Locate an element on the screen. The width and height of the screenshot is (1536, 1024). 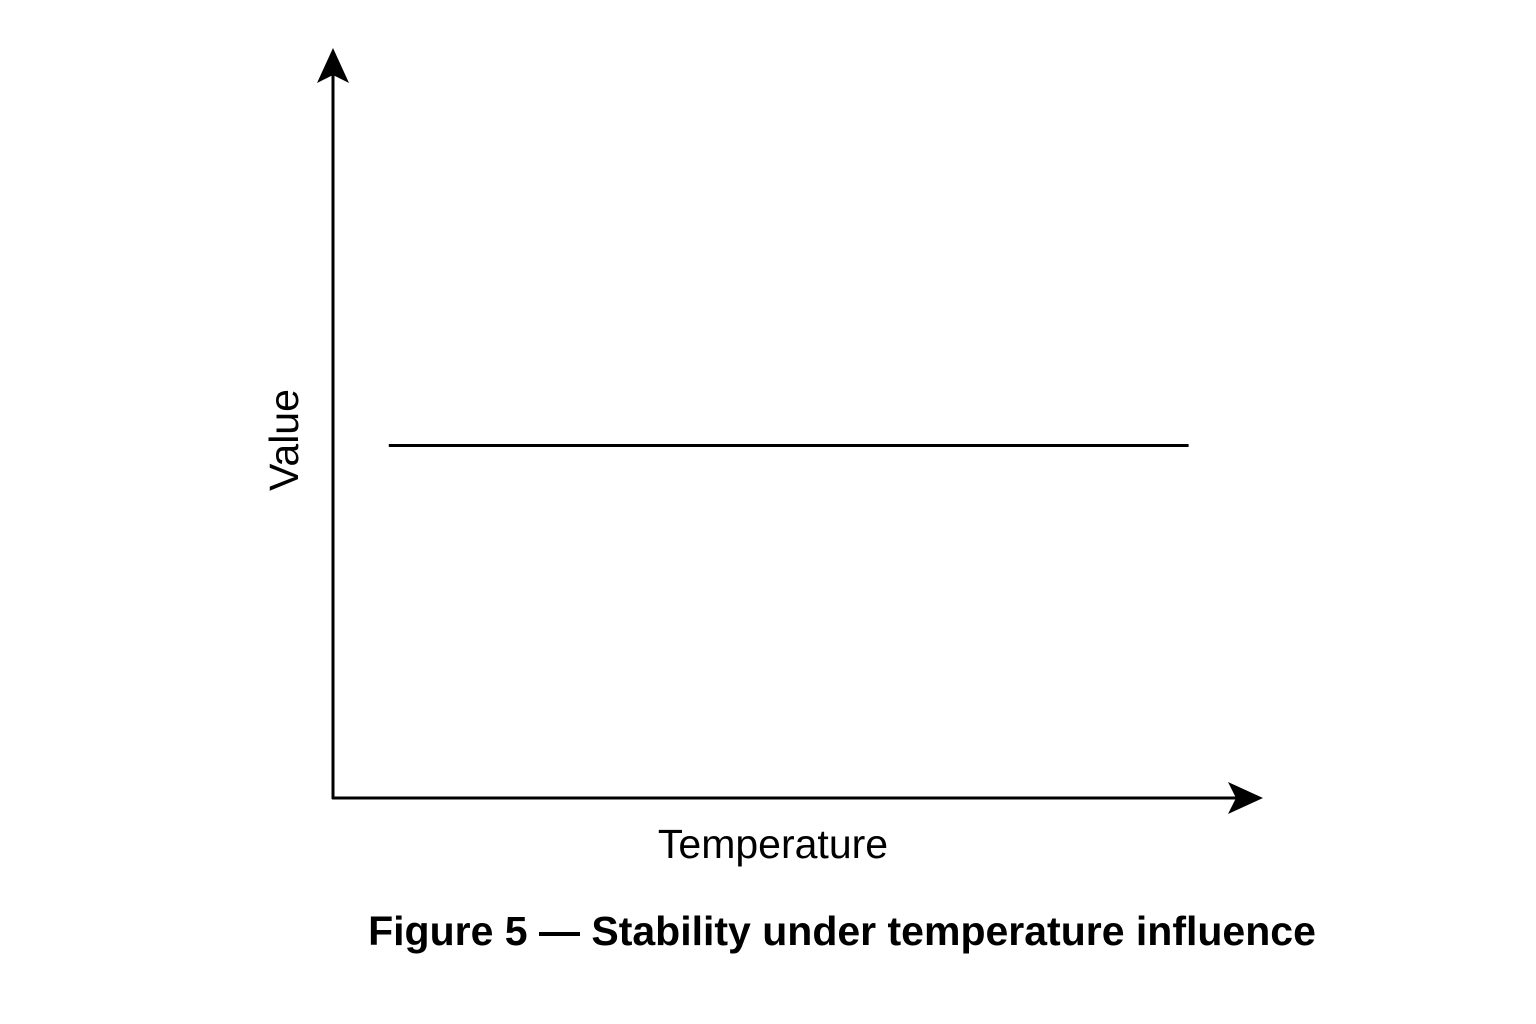
y-axis-arrow-icon is located at coordinates (333, 65).